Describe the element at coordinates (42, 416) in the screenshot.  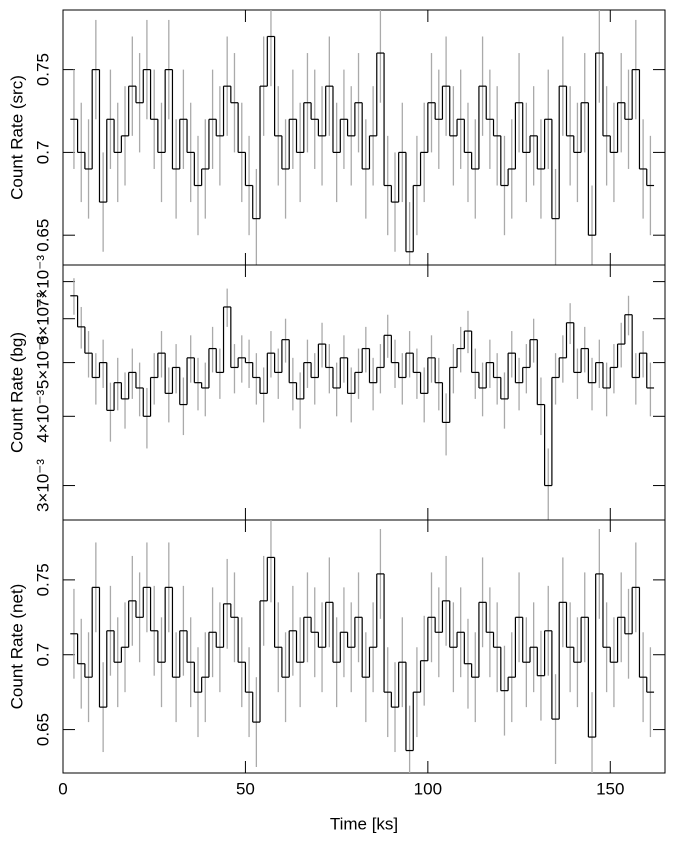
I see `y-tick-label: 4×10⁻³` at that location.